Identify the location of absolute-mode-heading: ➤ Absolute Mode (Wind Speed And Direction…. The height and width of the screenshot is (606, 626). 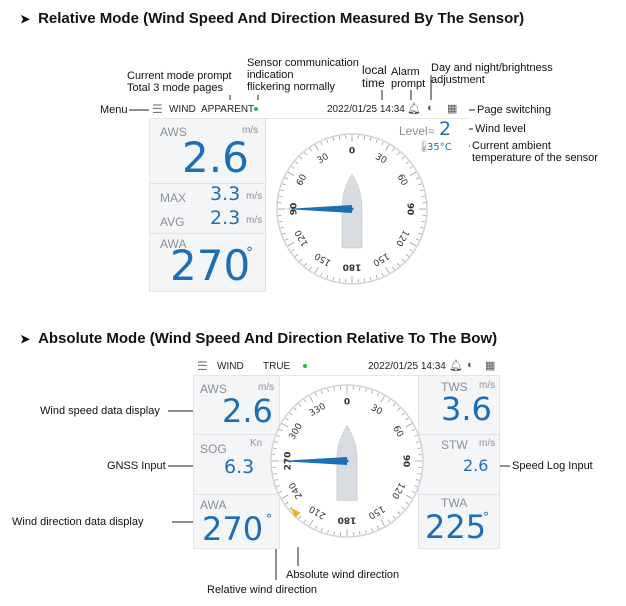
(259, 338).